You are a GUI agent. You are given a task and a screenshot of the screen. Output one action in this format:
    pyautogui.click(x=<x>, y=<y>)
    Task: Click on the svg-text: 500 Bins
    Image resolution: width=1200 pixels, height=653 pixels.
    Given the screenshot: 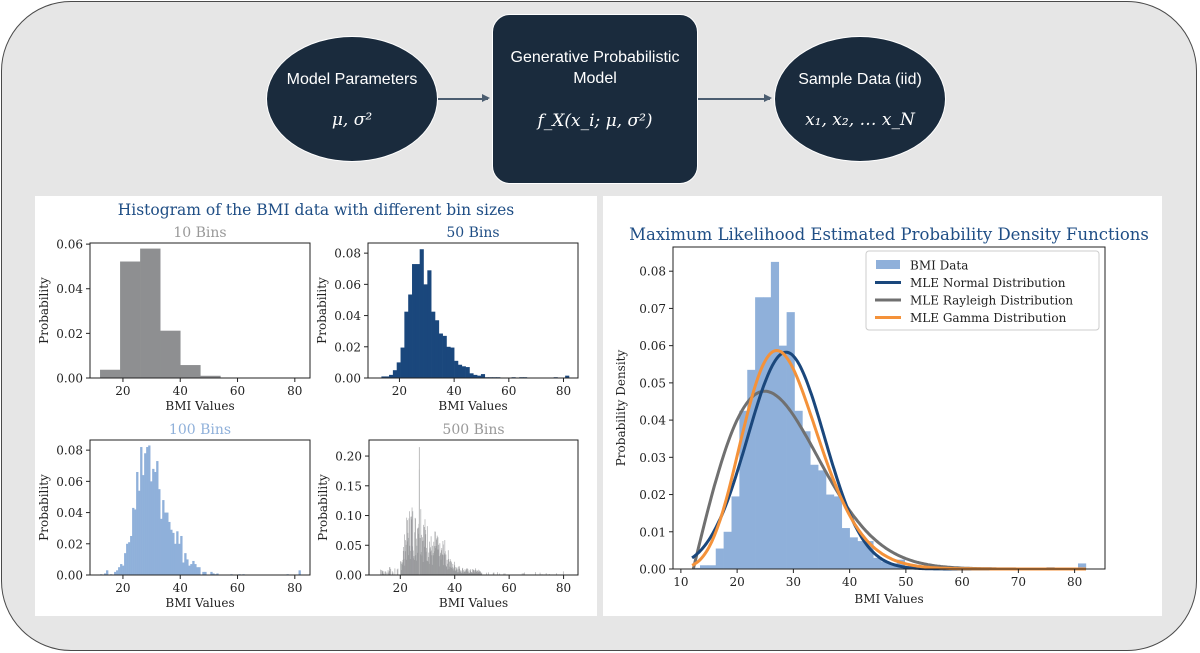 What is the action you would take?
    pyautogui.click(x=473, y=430)
    